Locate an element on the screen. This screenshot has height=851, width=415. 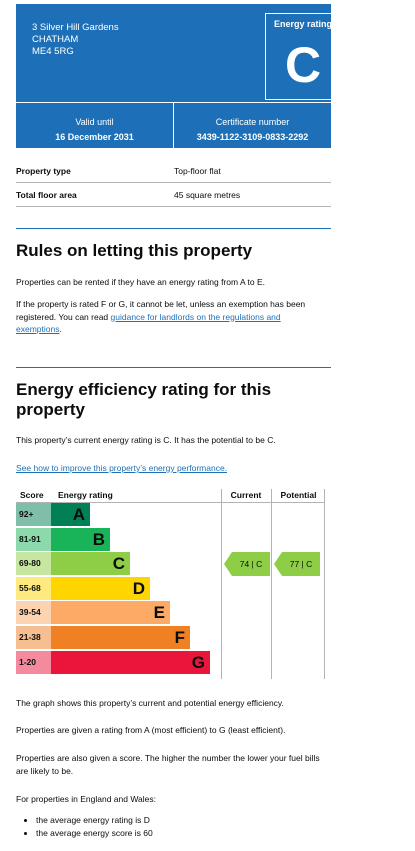
summary-key: Total floor area is located at coordinates (46, 195).